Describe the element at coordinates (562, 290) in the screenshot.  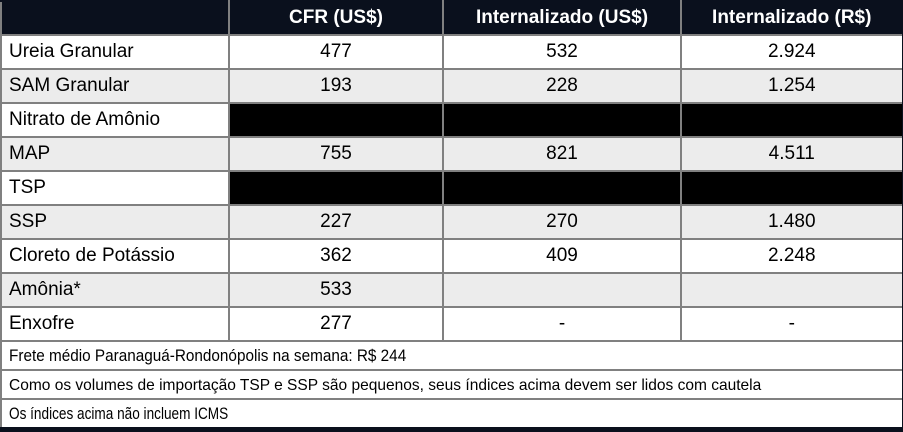
I see `internalizado-usd-value` at that location.